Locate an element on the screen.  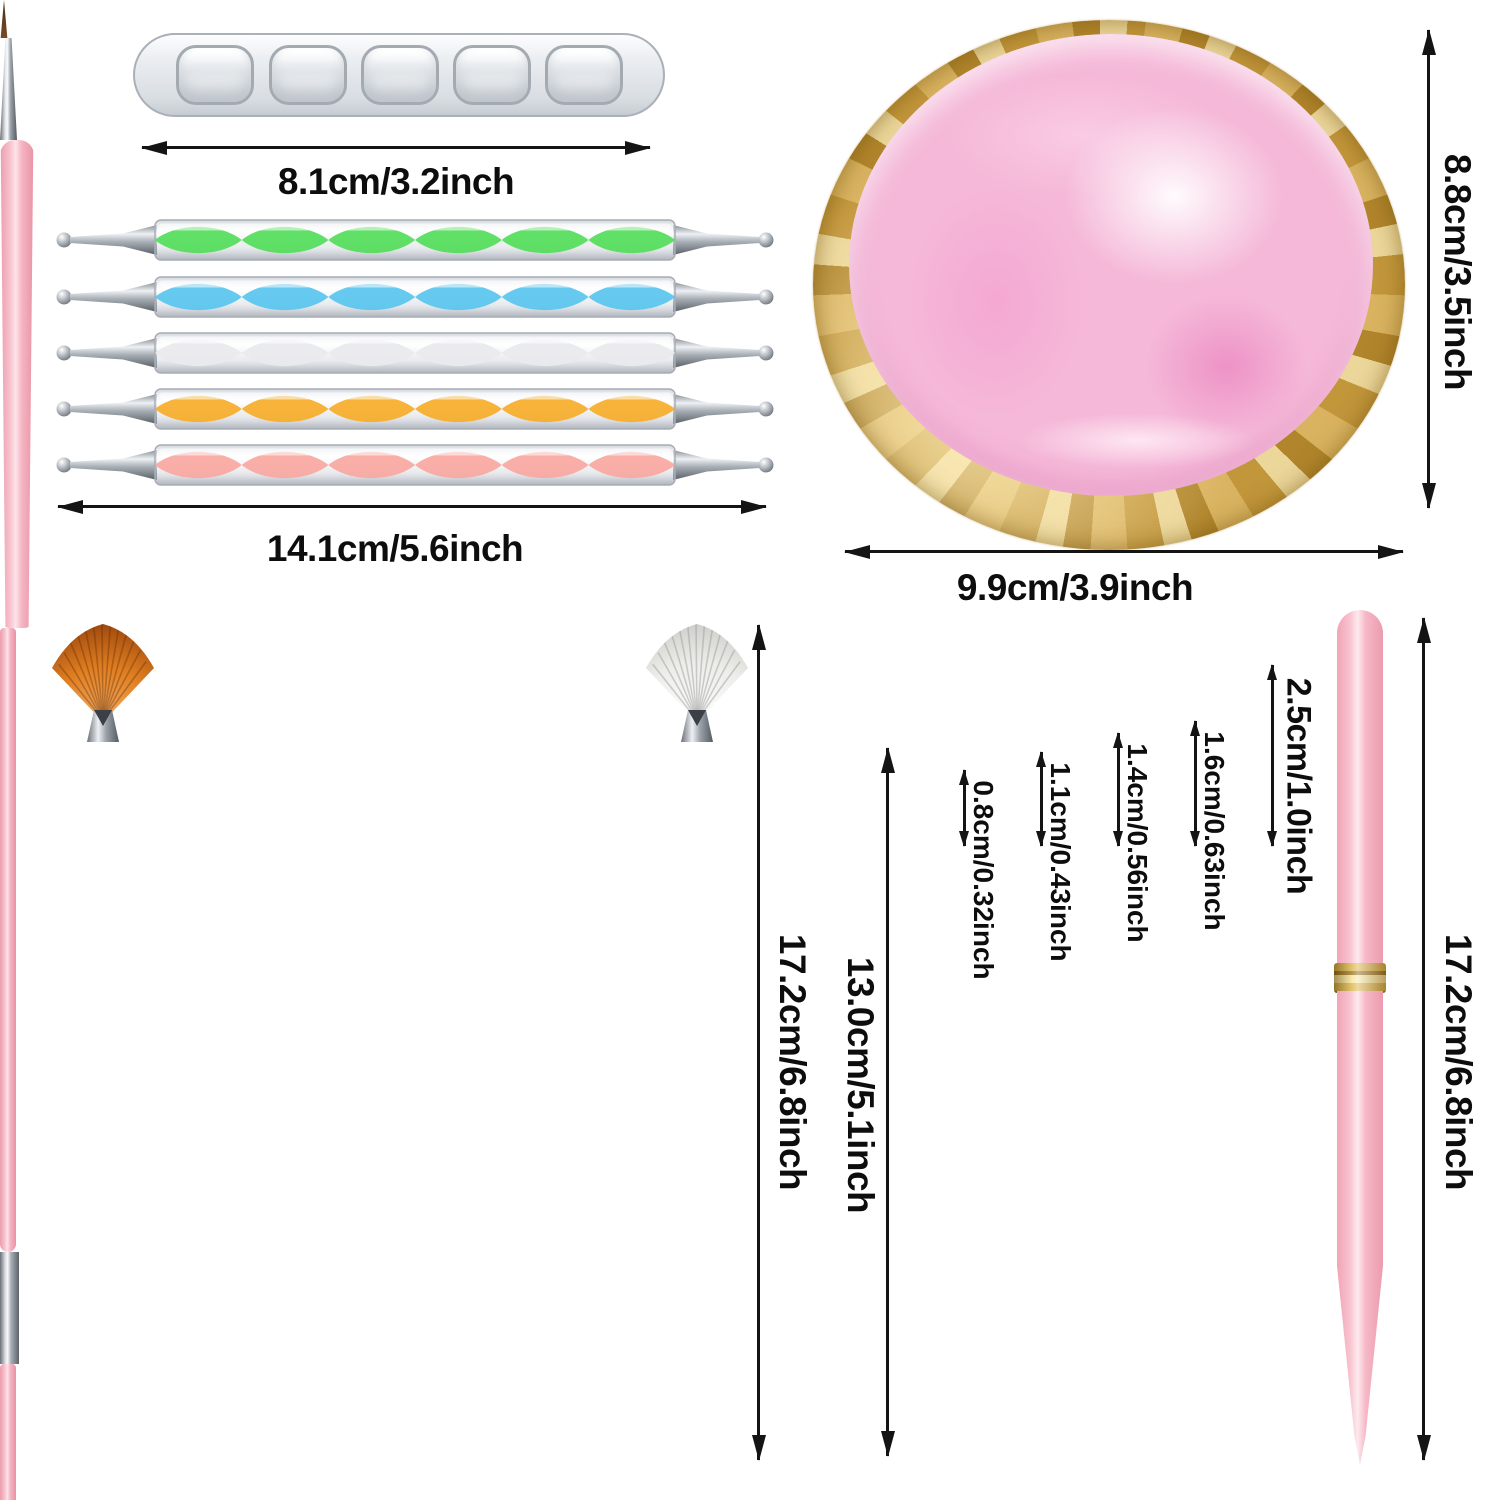
green-swirl-dotting-pen is located at coordinates (415, 240).